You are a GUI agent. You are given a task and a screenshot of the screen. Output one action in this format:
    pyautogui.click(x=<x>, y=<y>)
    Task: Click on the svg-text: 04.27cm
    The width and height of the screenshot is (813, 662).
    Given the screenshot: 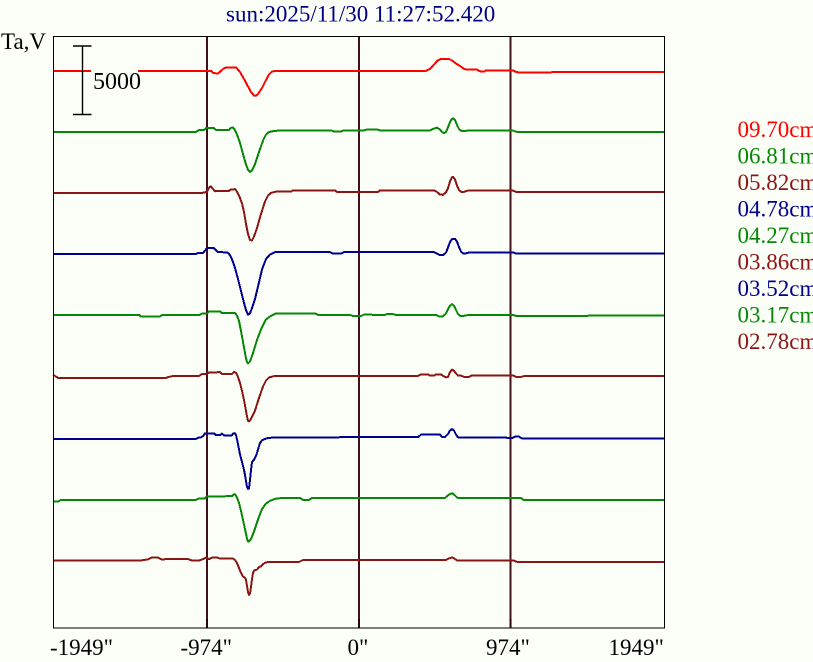 What is the action you would take?
    pyautogui.click(x=775, y=235)
    